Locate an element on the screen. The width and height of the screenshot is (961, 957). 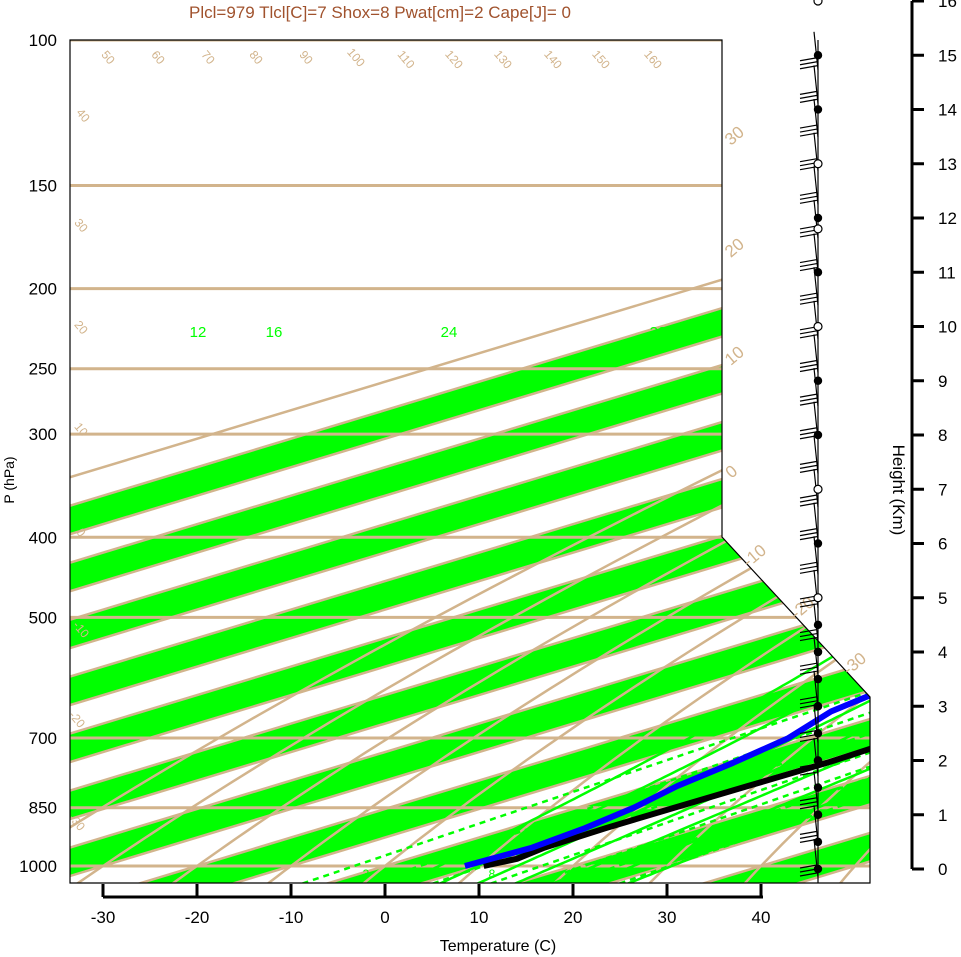
height-tick-label: 5 is located at coordinates (942, 598).